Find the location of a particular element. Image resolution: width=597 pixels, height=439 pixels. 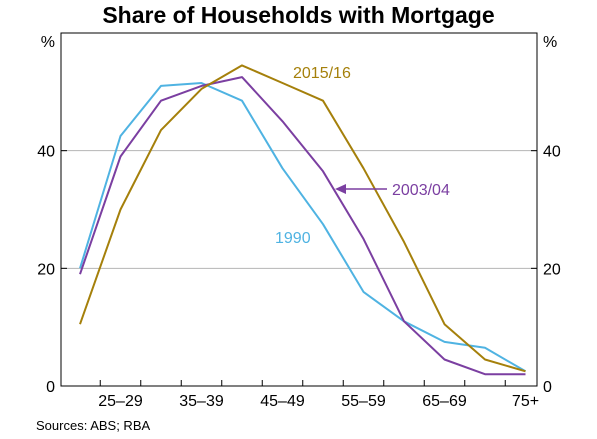

y-tick-label-left: 0 is located at coordinates (50, 387).